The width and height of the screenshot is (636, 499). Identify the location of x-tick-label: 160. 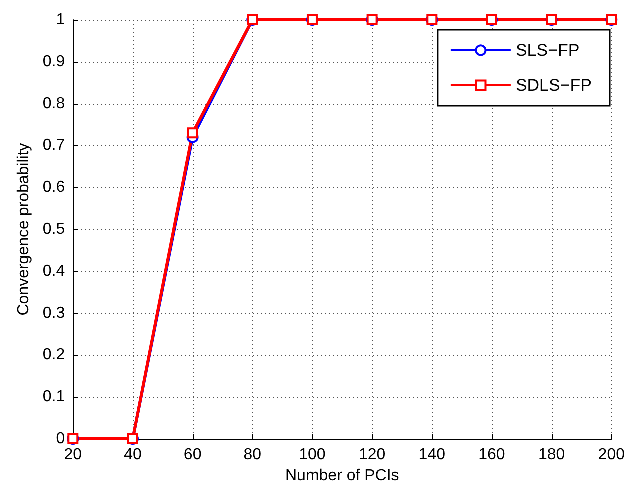
(492, 455).